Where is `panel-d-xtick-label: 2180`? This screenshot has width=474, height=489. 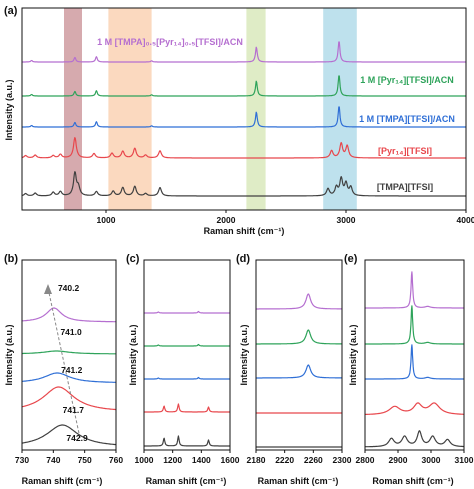 panel-d-xtick-label: 2180 is located at coordinates (256, 460).